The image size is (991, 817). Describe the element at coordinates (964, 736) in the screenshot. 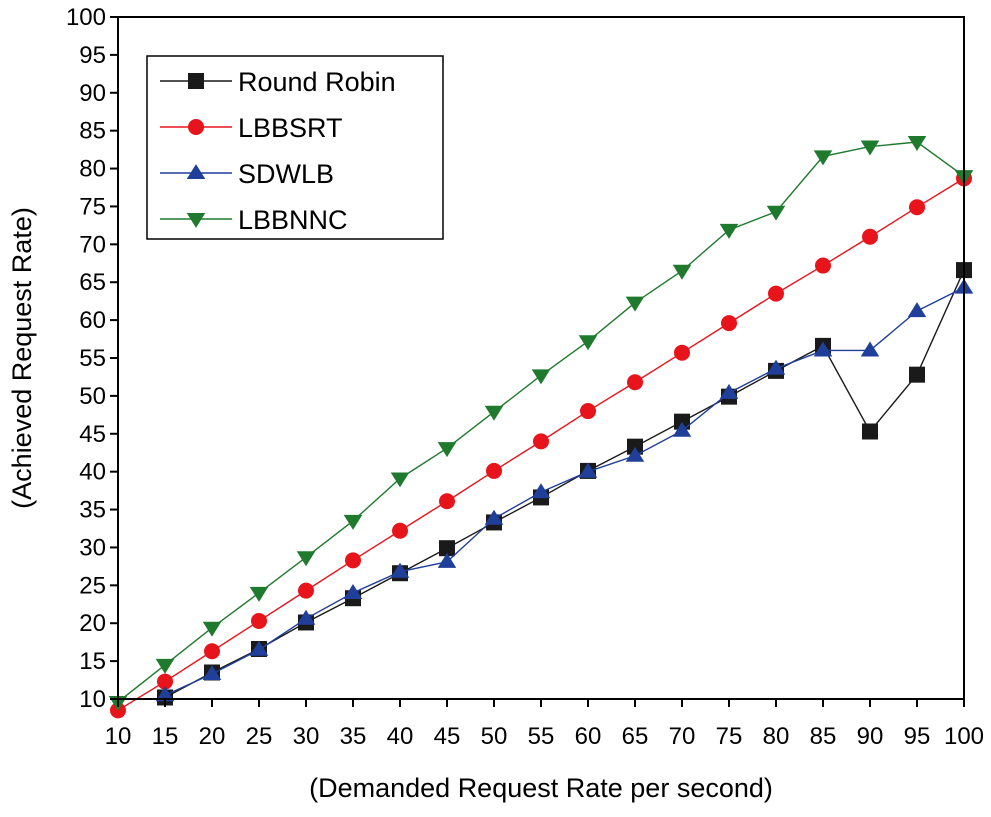

I see `x-tick-label: 100` at that location.